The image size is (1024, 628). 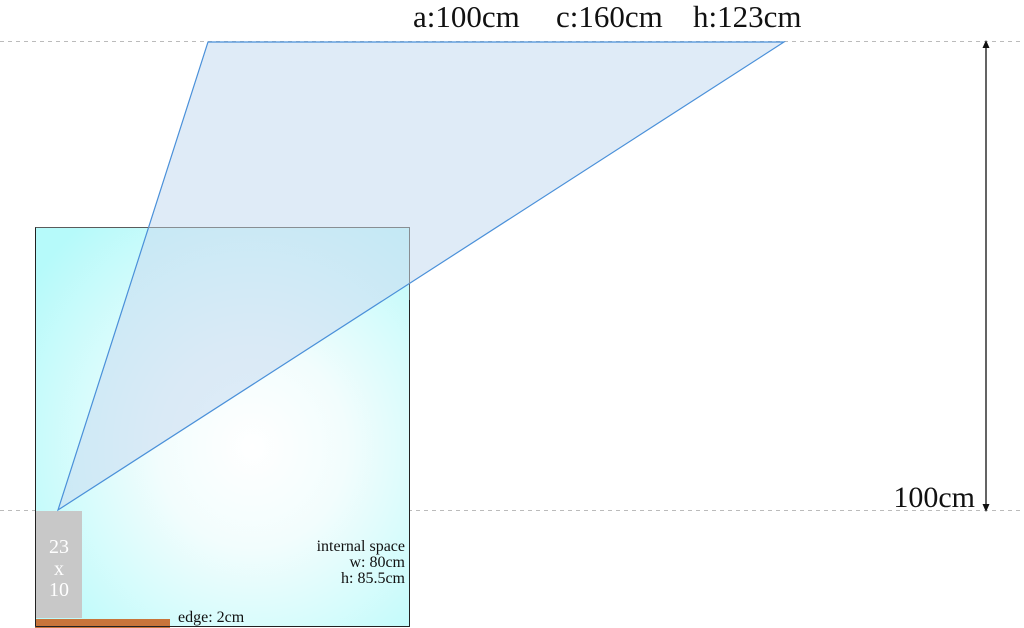 What do you see at coordinates (59, 547) in the screenshot?
I see `base-block-line1: 23` at bounding box center [59, 547].